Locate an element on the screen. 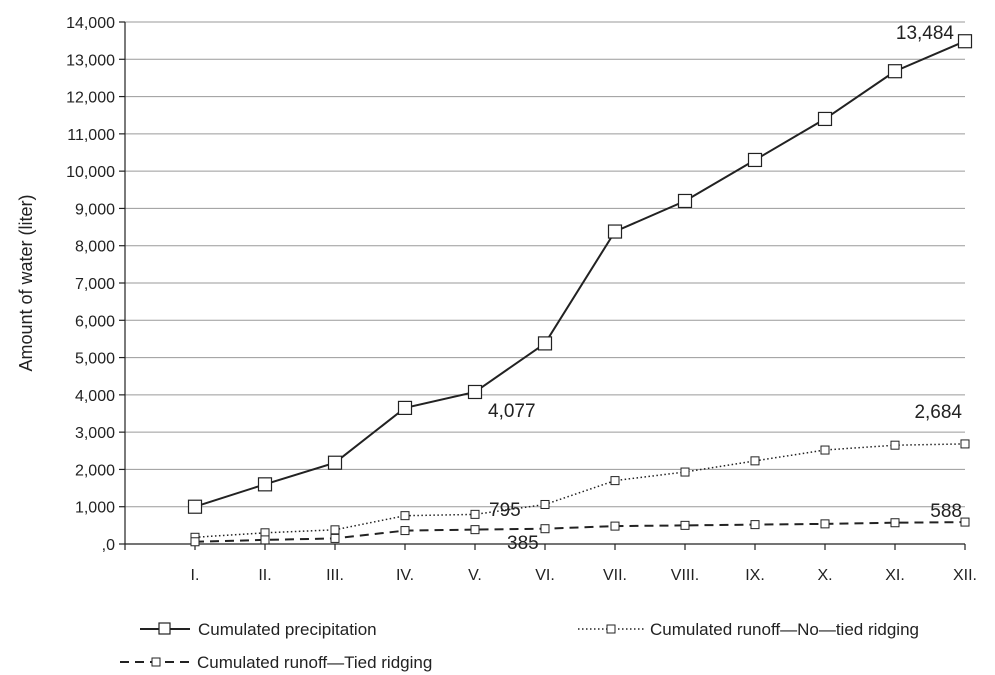  legend-item-precipitation: Cumulated precipitation is located at coordinates (258, 629).